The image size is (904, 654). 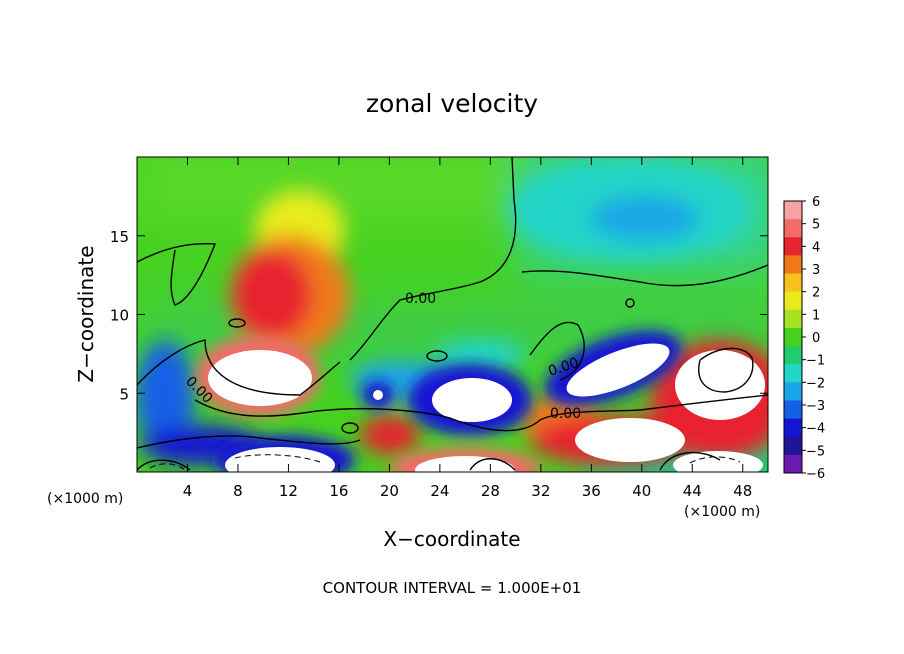 I want to click on colorbar-tick-label: 1, so click(x=816, y=315).